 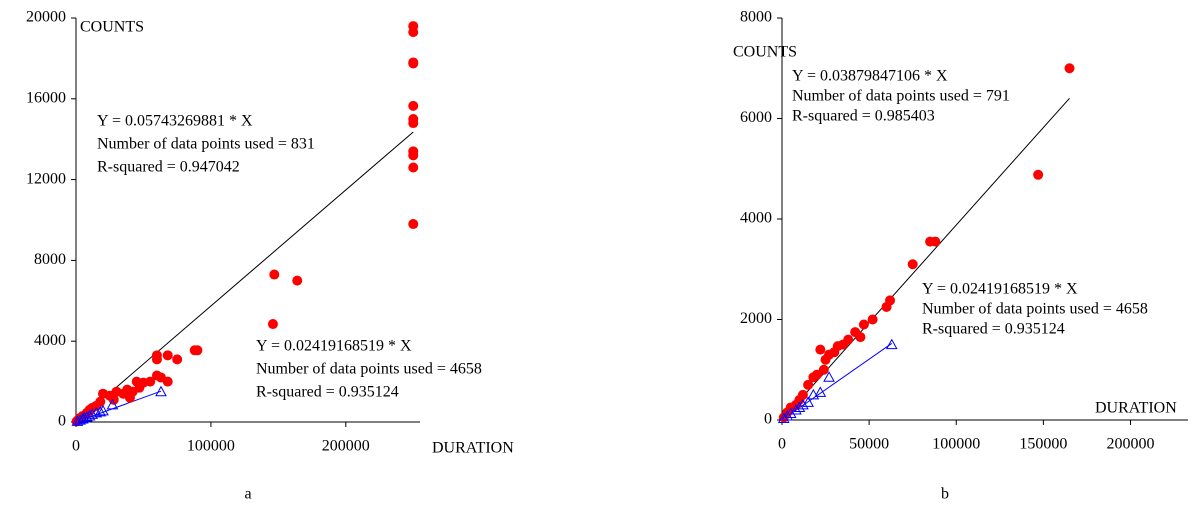 What do you see at coordinates (46, 178) in the screenshot?
I see `y-tick-label: 12000` at bounding box center [46, 178].